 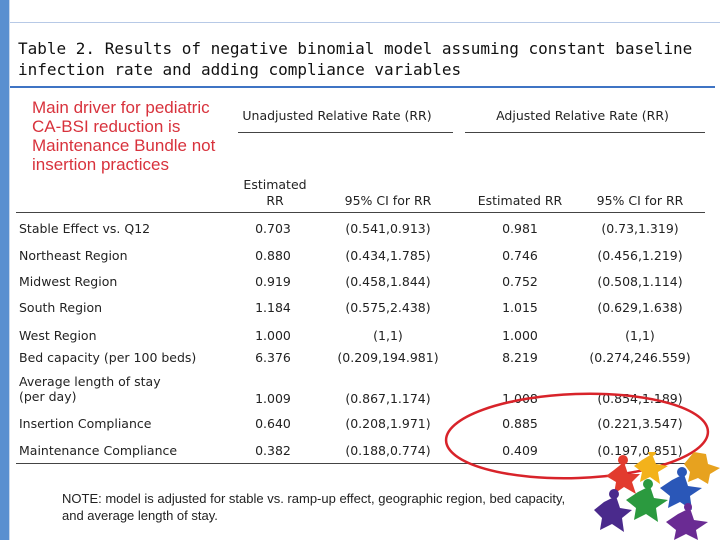 I want to click on cell-adj-ci: (1,1), so click(x=640, y=335).